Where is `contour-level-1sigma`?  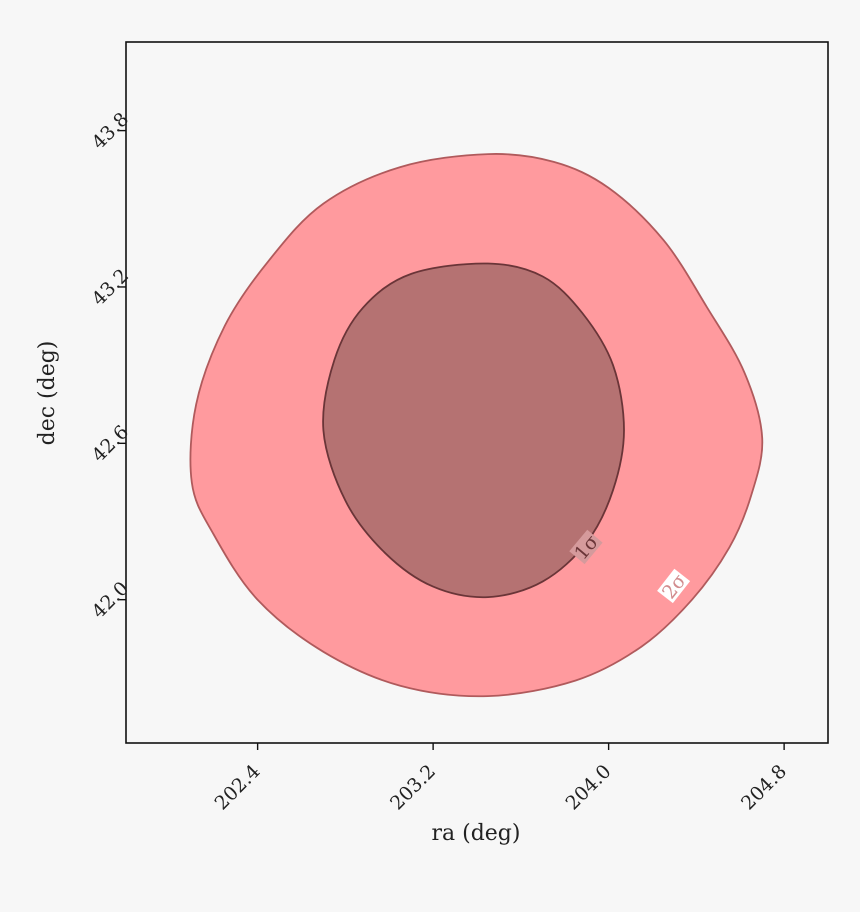 contour-level-1sigma is located at coordinates (473, 430).